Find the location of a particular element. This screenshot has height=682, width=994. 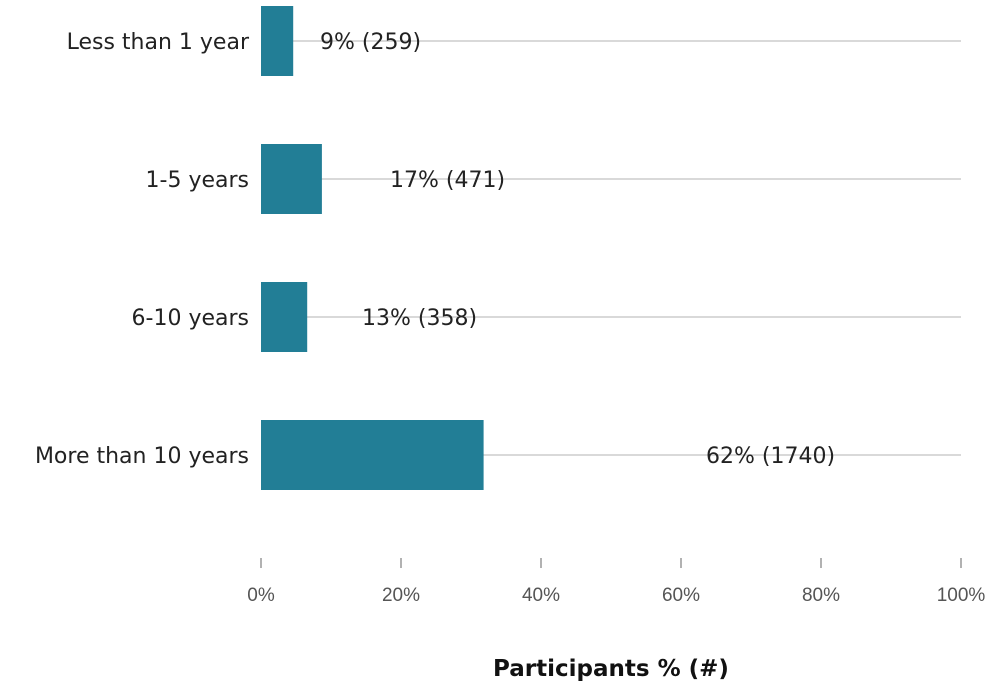

data-label: 9% (259) is located at coordinates (370, 42).